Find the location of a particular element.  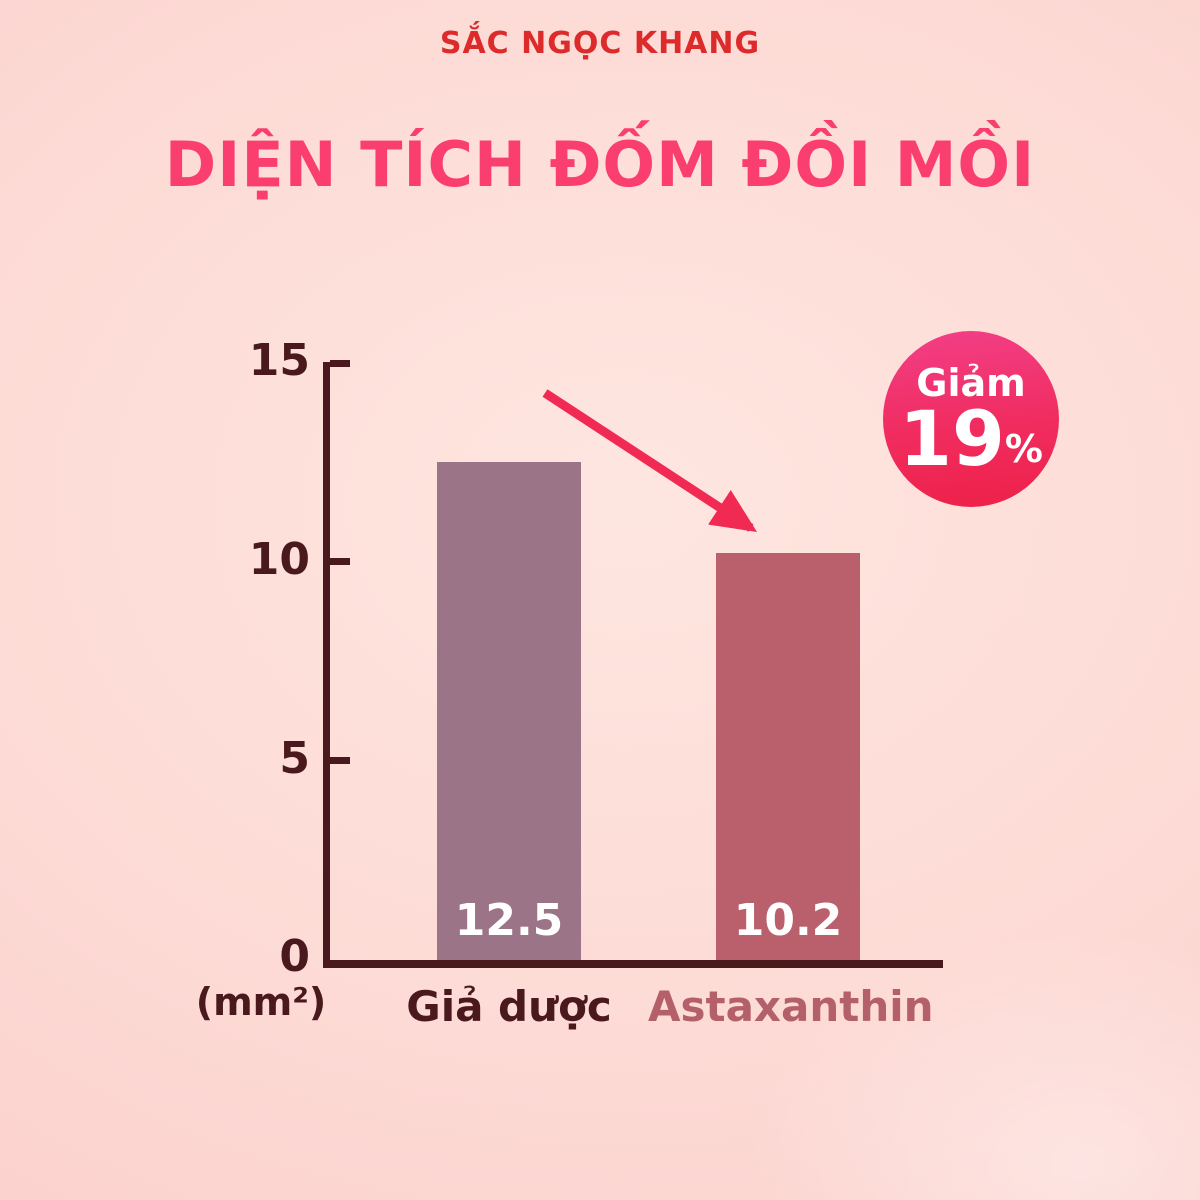

reduction-badge: Giảm 19 % is located at coordinates (971, 419).